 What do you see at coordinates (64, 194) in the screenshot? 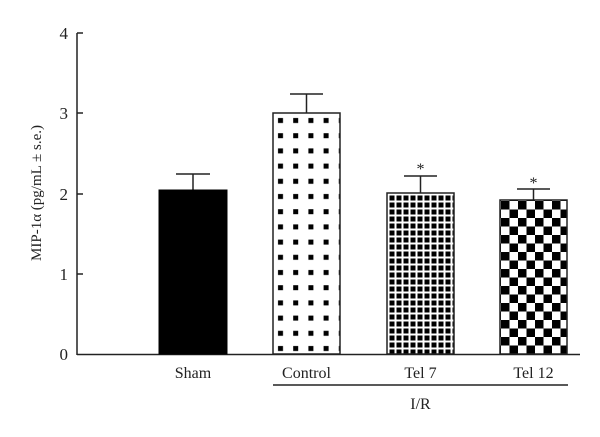
I see `y-tick-label: 2` at bounding box center [64, 194].